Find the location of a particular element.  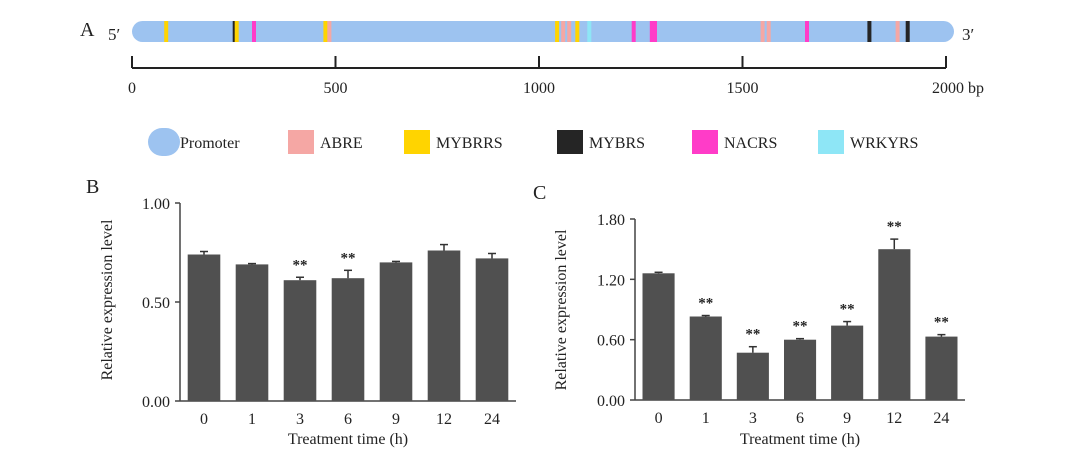

legend-item-mybrs: MYBRS is located at coordinates (601, 142).